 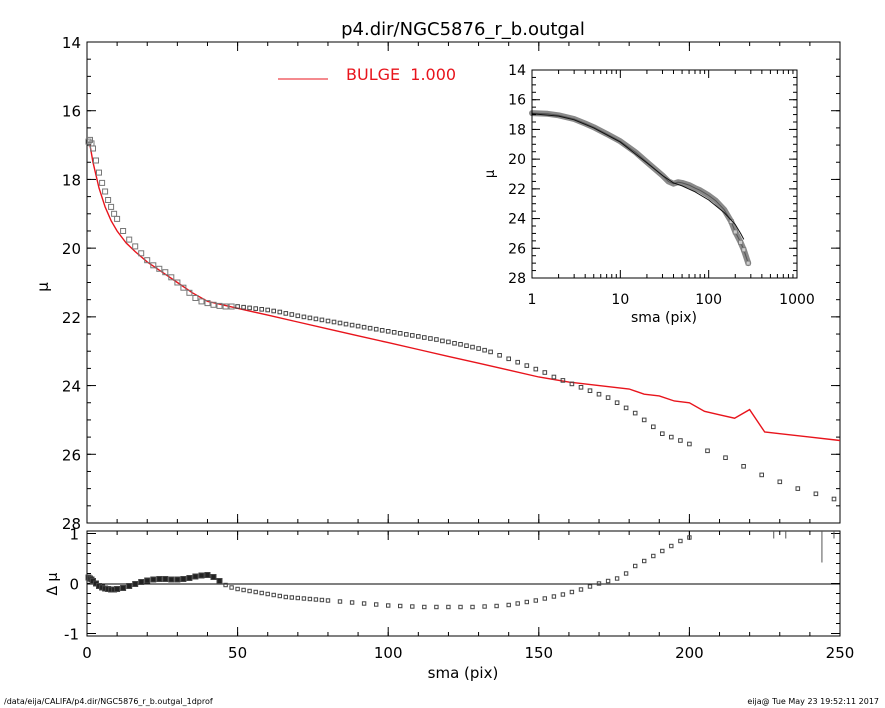 I want to click on main-y-tick-label: 28, so click(x=71, y=524).